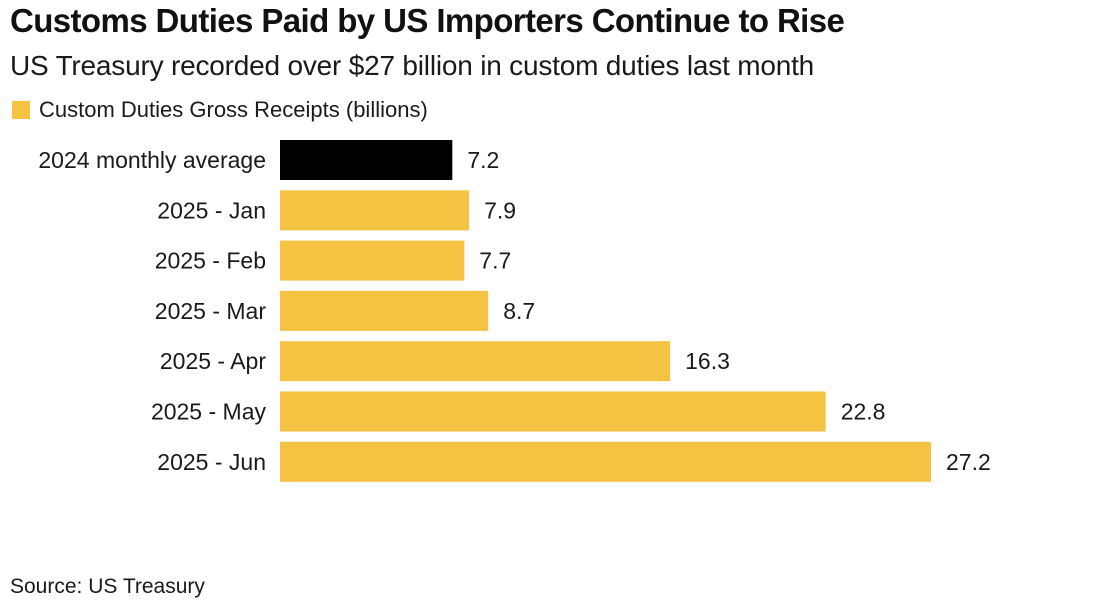  Describe the element at coordinates (863, 412) in the screenshot. I see `value-label: 22.8` at that location.